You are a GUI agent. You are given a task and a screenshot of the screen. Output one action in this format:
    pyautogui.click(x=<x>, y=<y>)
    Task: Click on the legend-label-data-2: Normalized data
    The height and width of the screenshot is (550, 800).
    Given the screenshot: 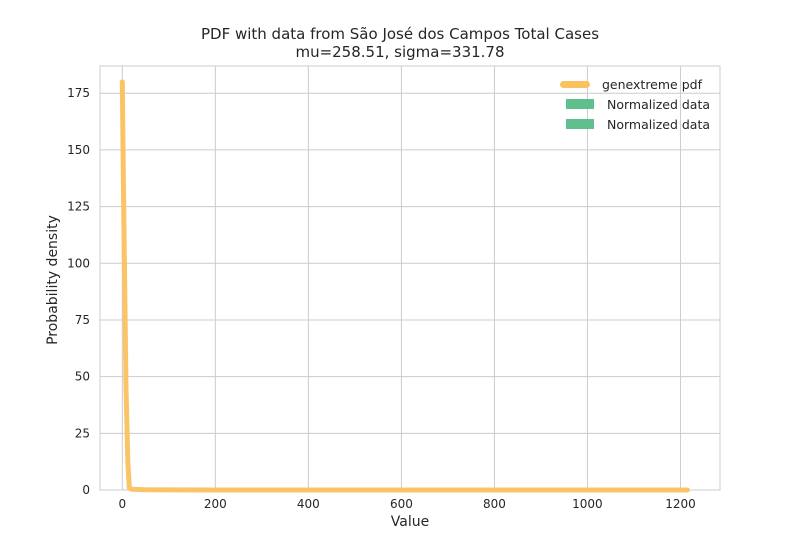 What is the action you would take?
    pyautogui.click(x=659, y=124)
    